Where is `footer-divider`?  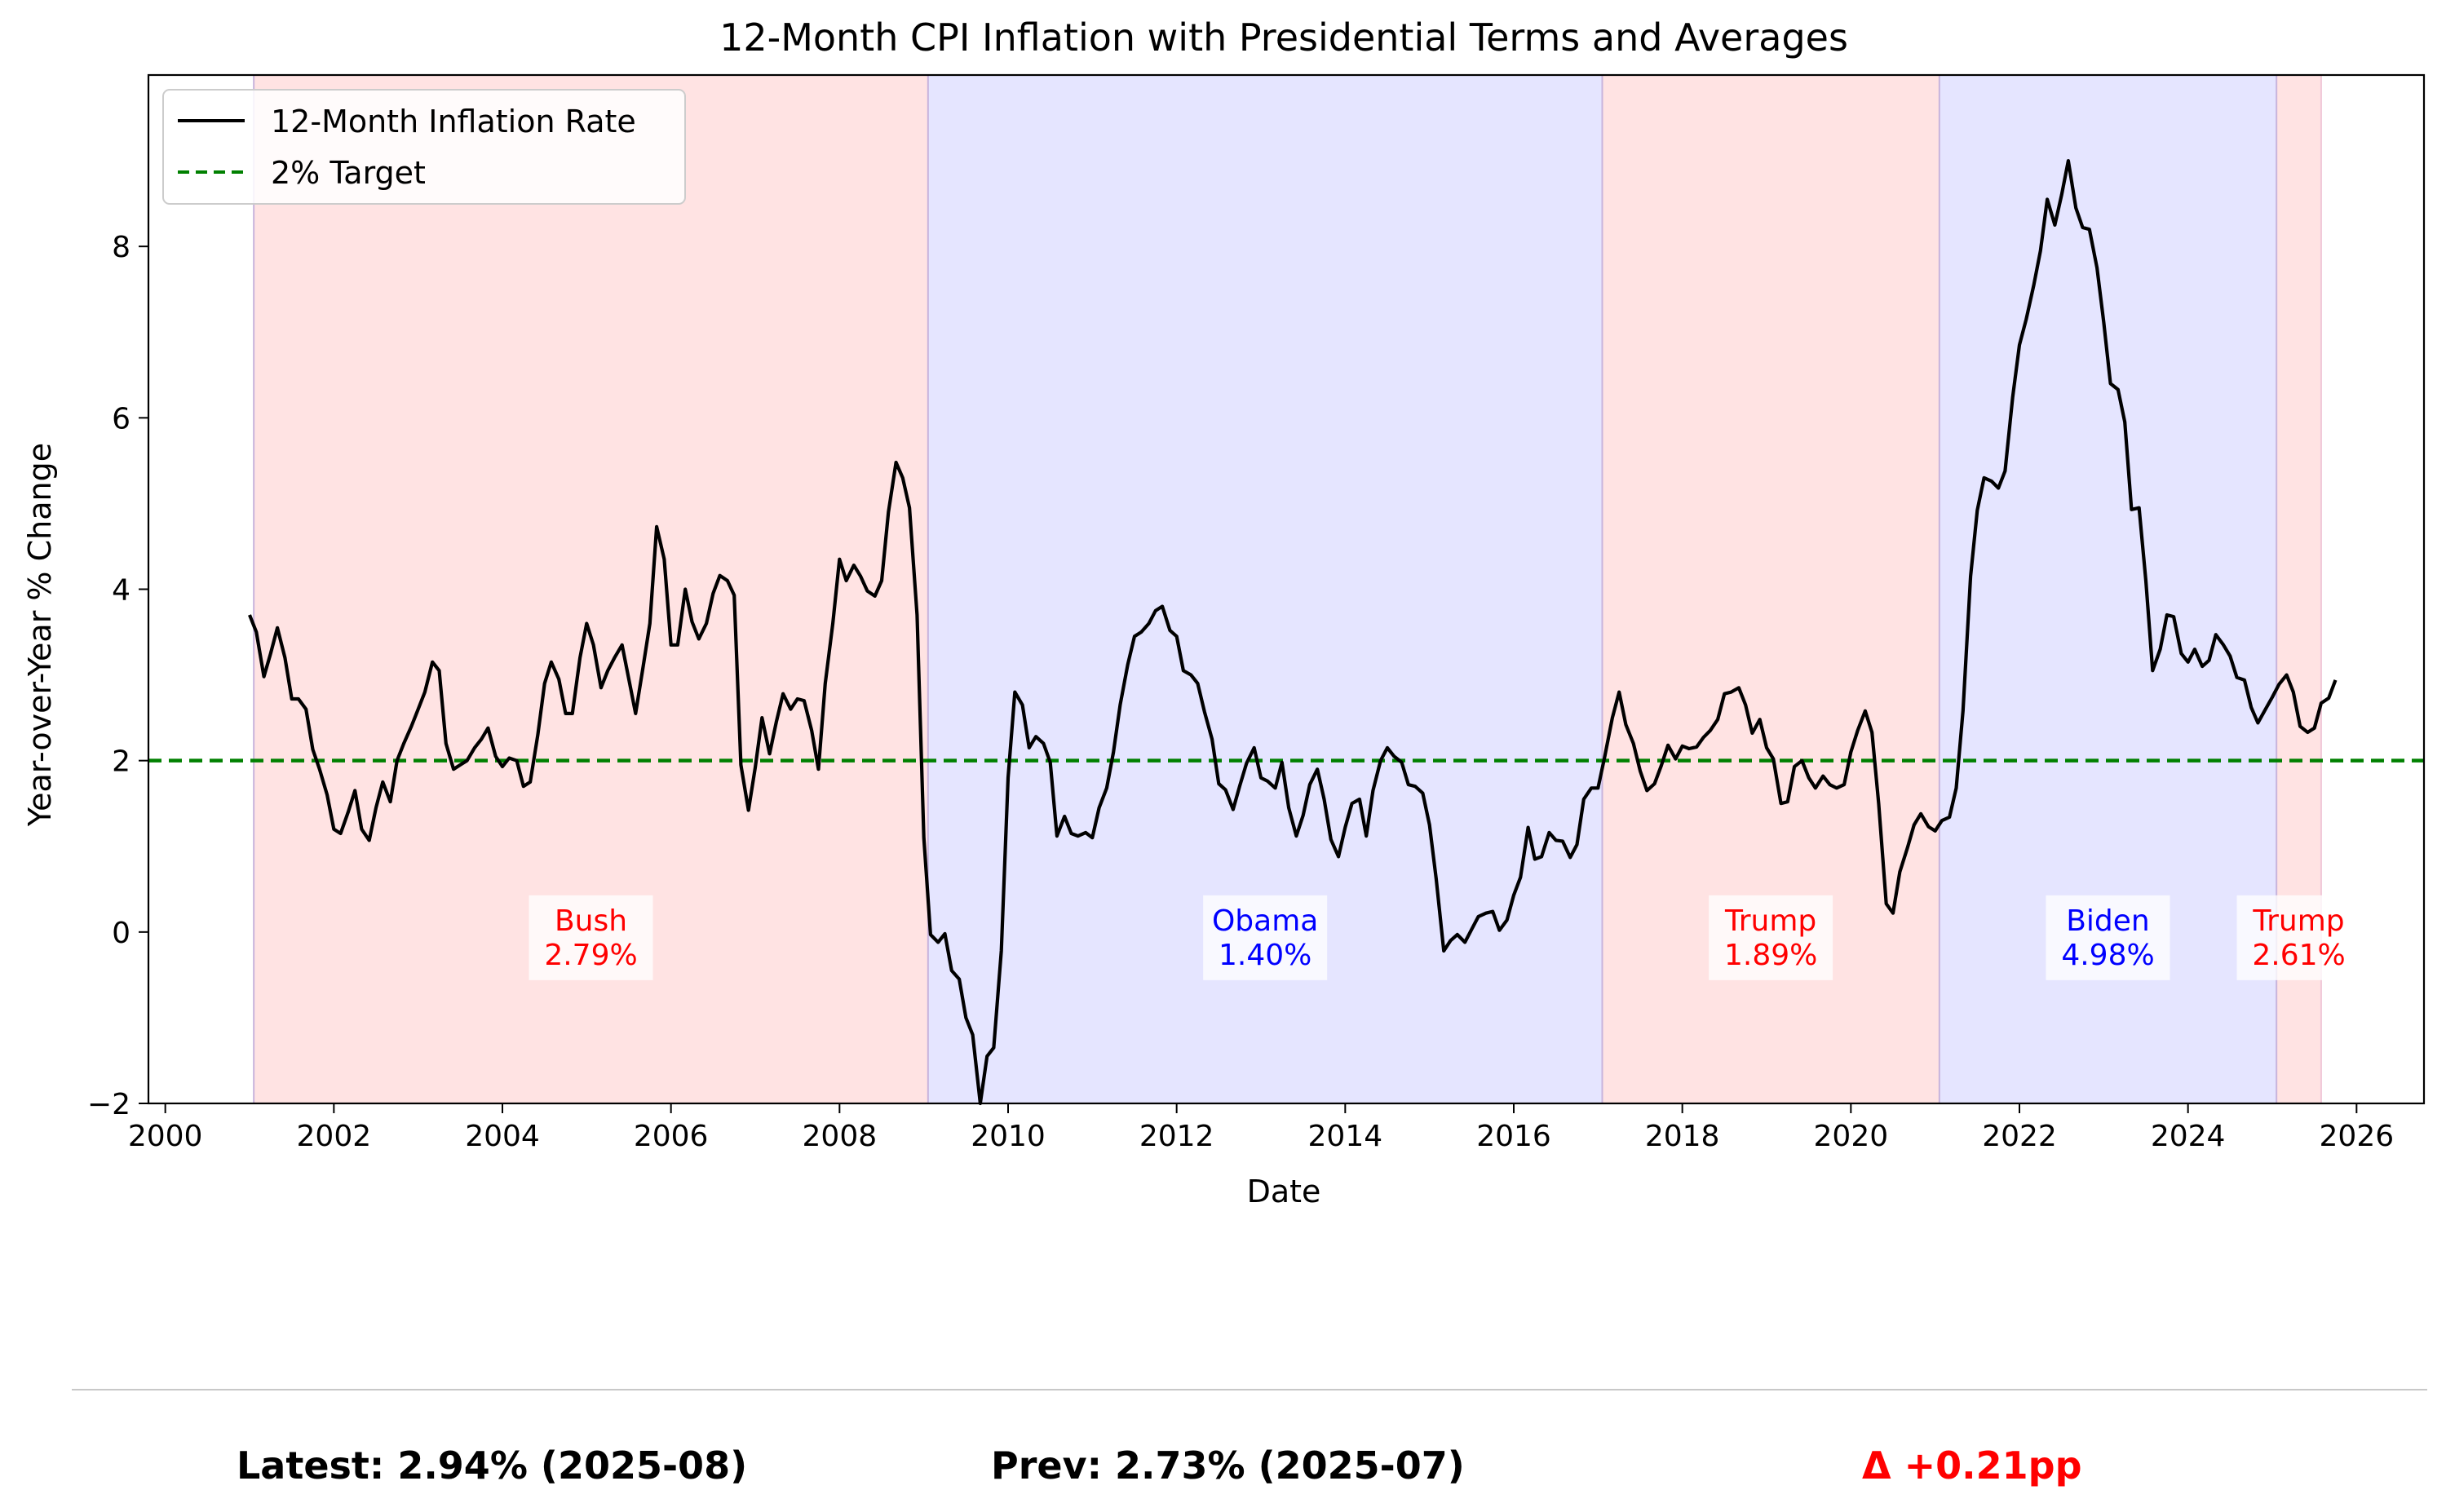
footer-divider is located at coordinates (1249, 1389).